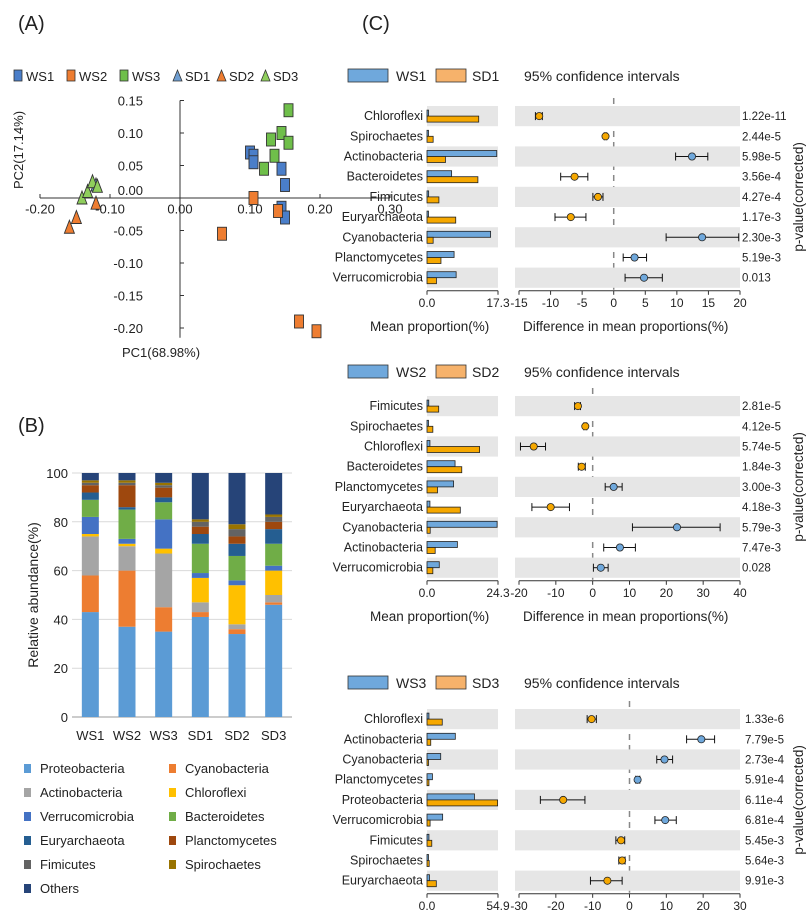 The width and height of the screenshot is (808, 921). What do you see at coordinates (69, 226) in the screenshot?
I see `data-point-sd2` at bounding box center [69, 226].